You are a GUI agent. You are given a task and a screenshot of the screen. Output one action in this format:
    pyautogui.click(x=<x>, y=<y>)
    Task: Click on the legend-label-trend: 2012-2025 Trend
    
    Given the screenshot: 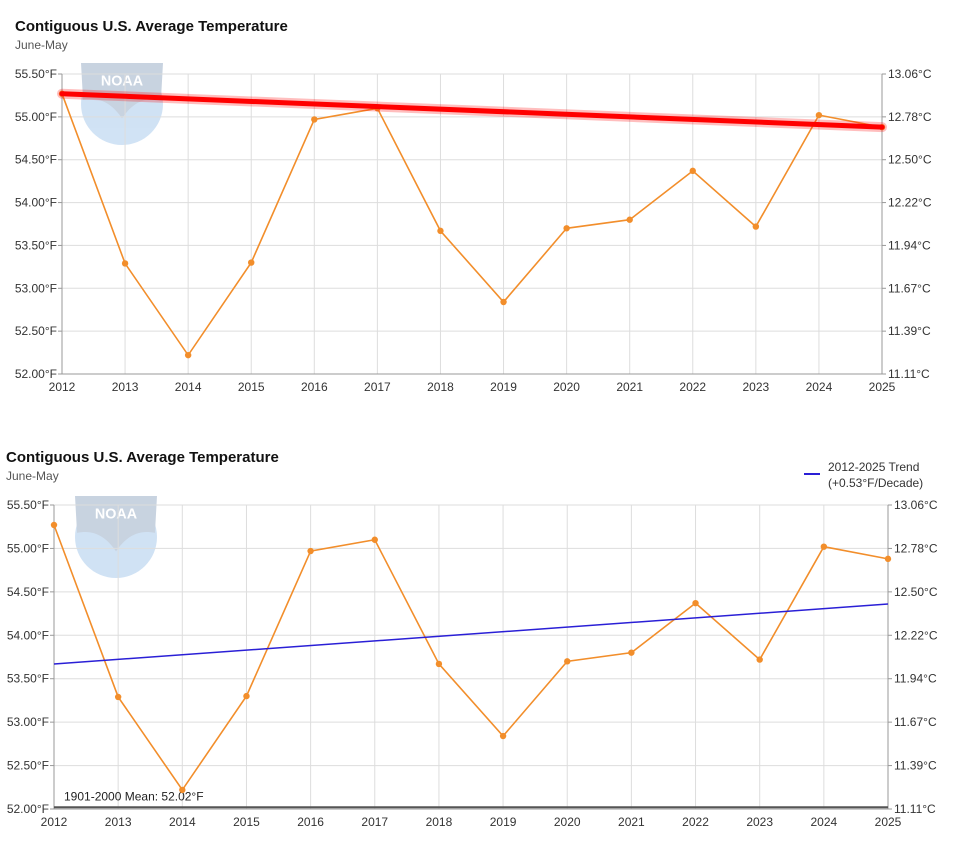 What is the action you would take?
    pyautogui.click(x=873, y=467)
    